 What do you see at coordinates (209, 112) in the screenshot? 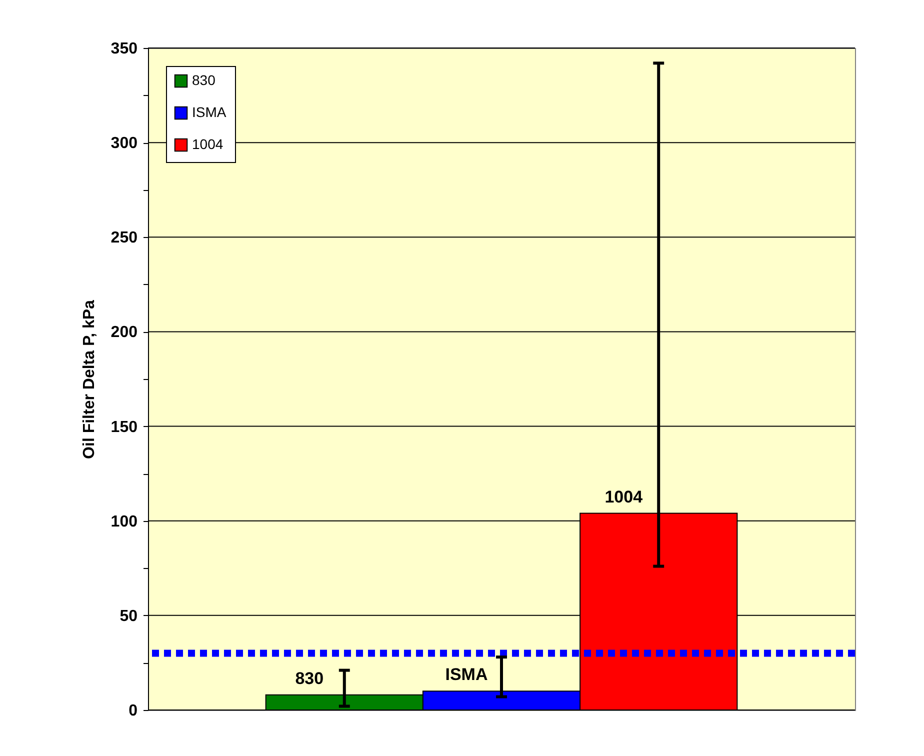
I see `legend-label: ISMA` at bounding box center [209, 112].